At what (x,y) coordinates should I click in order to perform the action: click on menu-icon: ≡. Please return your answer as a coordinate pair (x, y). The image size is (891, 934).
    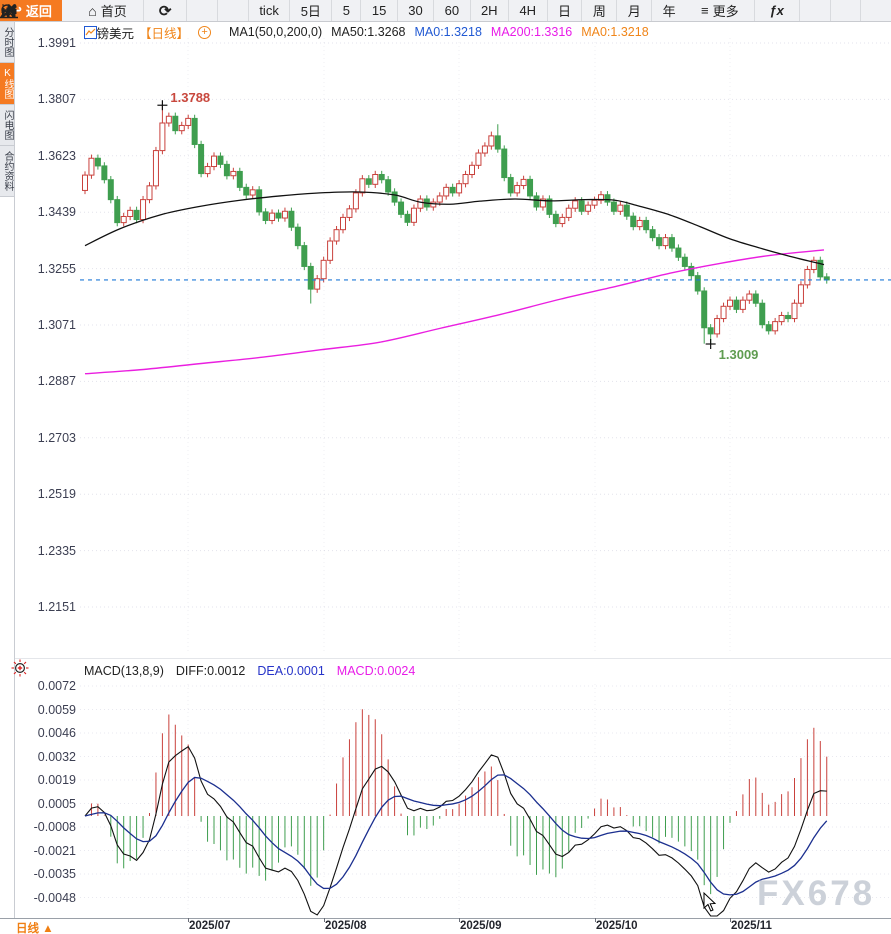
    Looking at the image, I should click on (705, 10).